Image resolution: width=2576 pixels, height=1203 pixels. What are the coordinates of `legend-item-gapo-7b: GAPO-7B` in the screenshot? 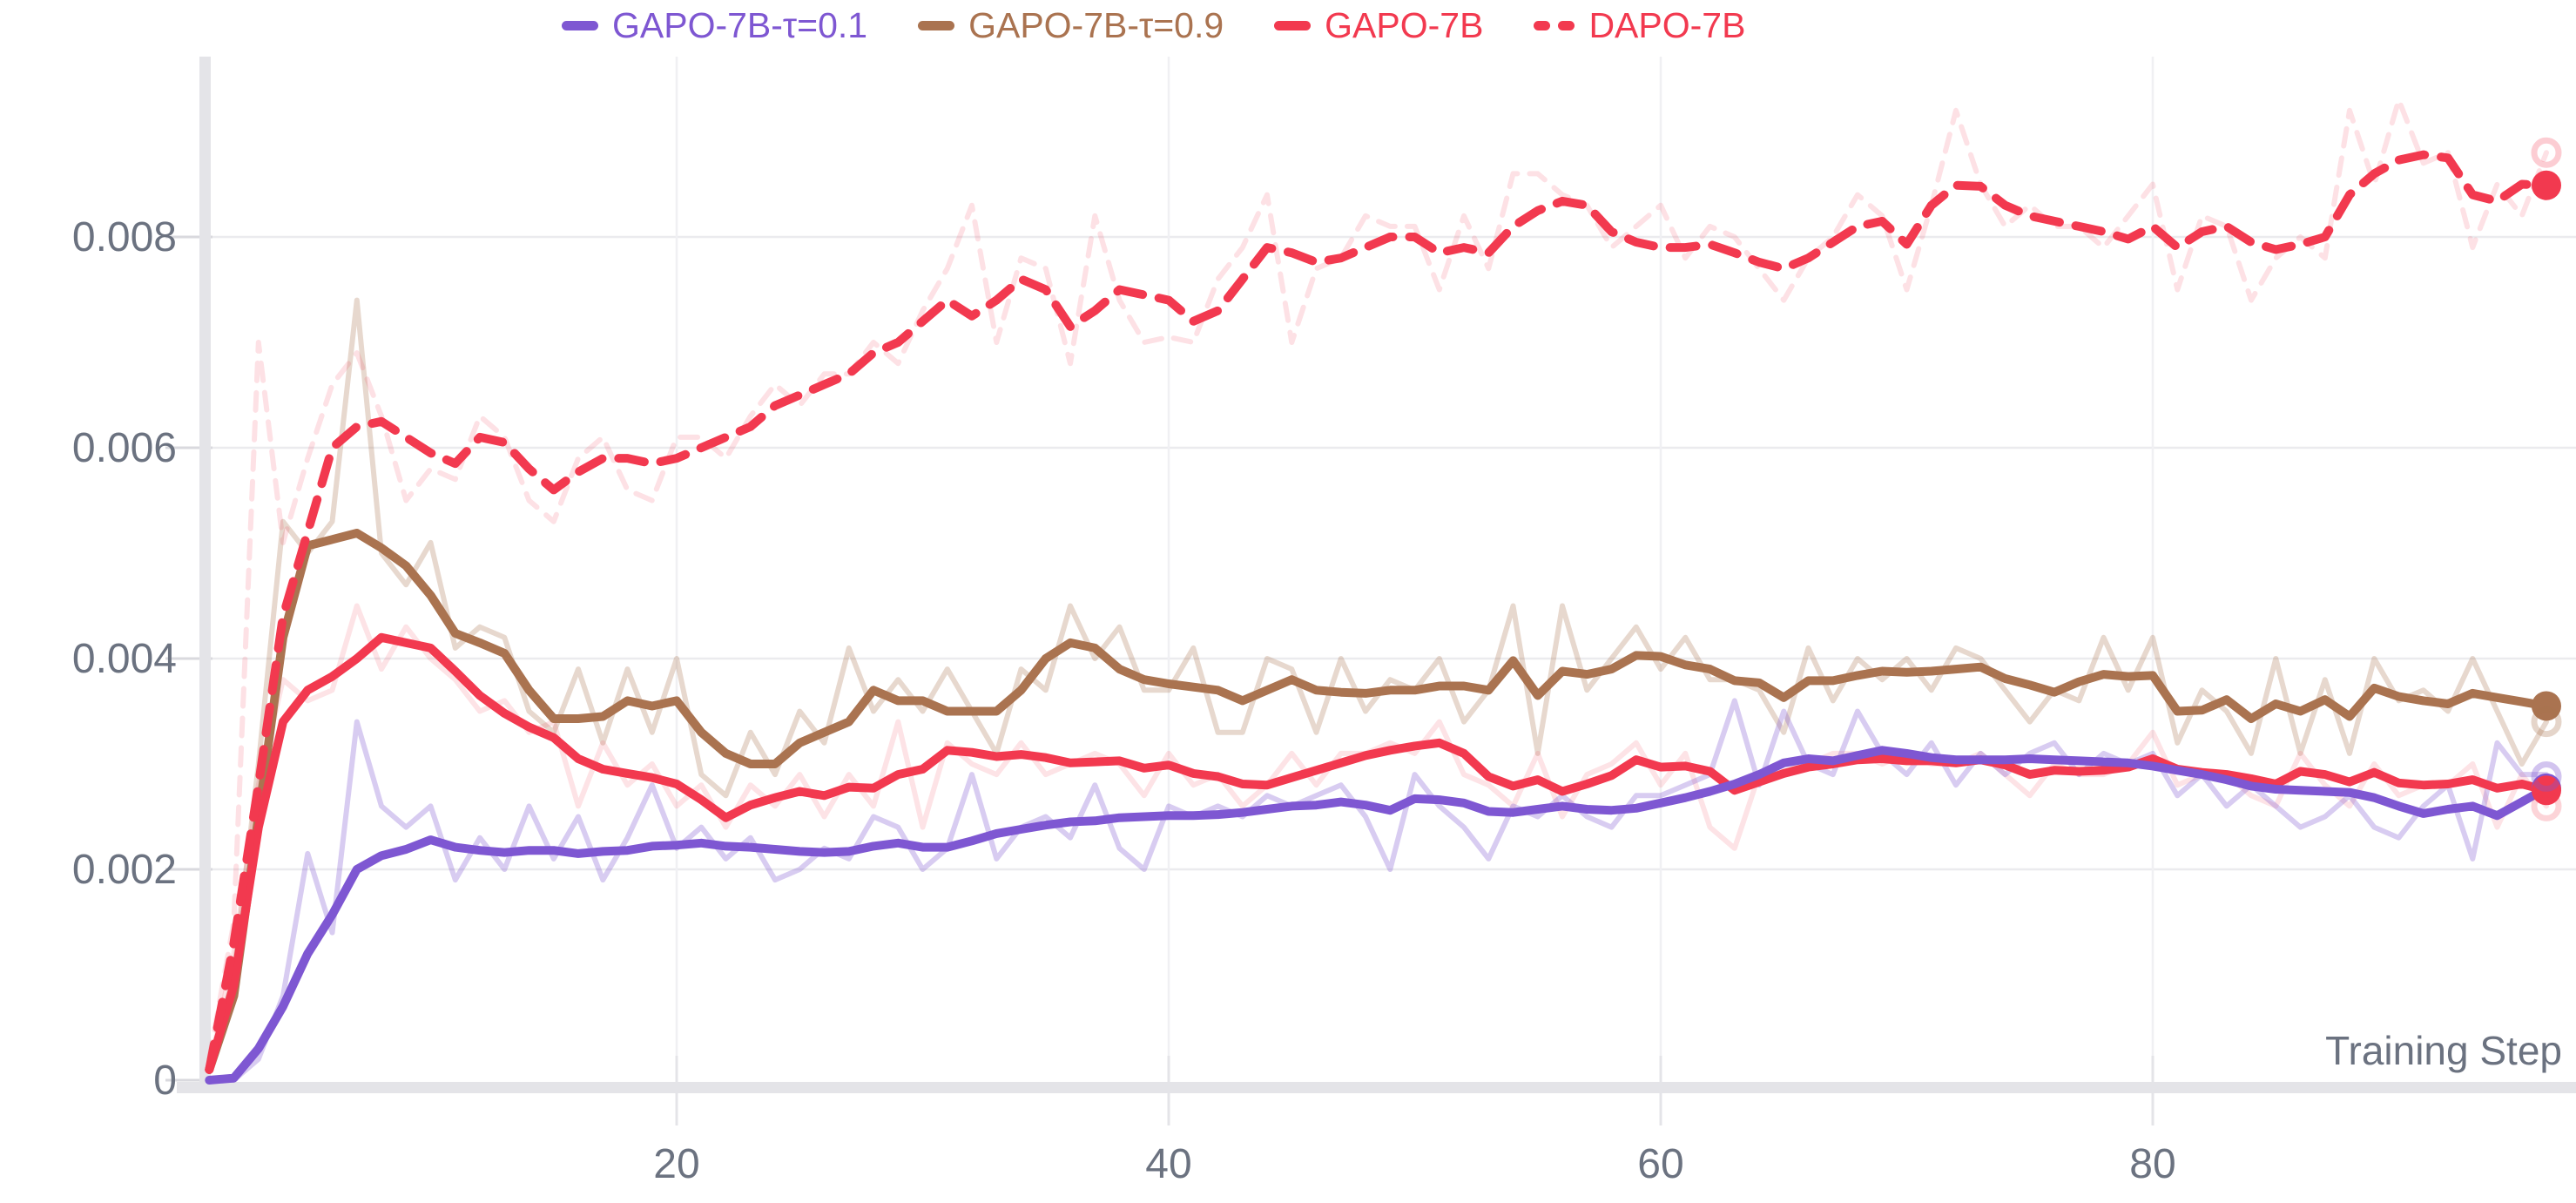 It's located at (1379, 25).